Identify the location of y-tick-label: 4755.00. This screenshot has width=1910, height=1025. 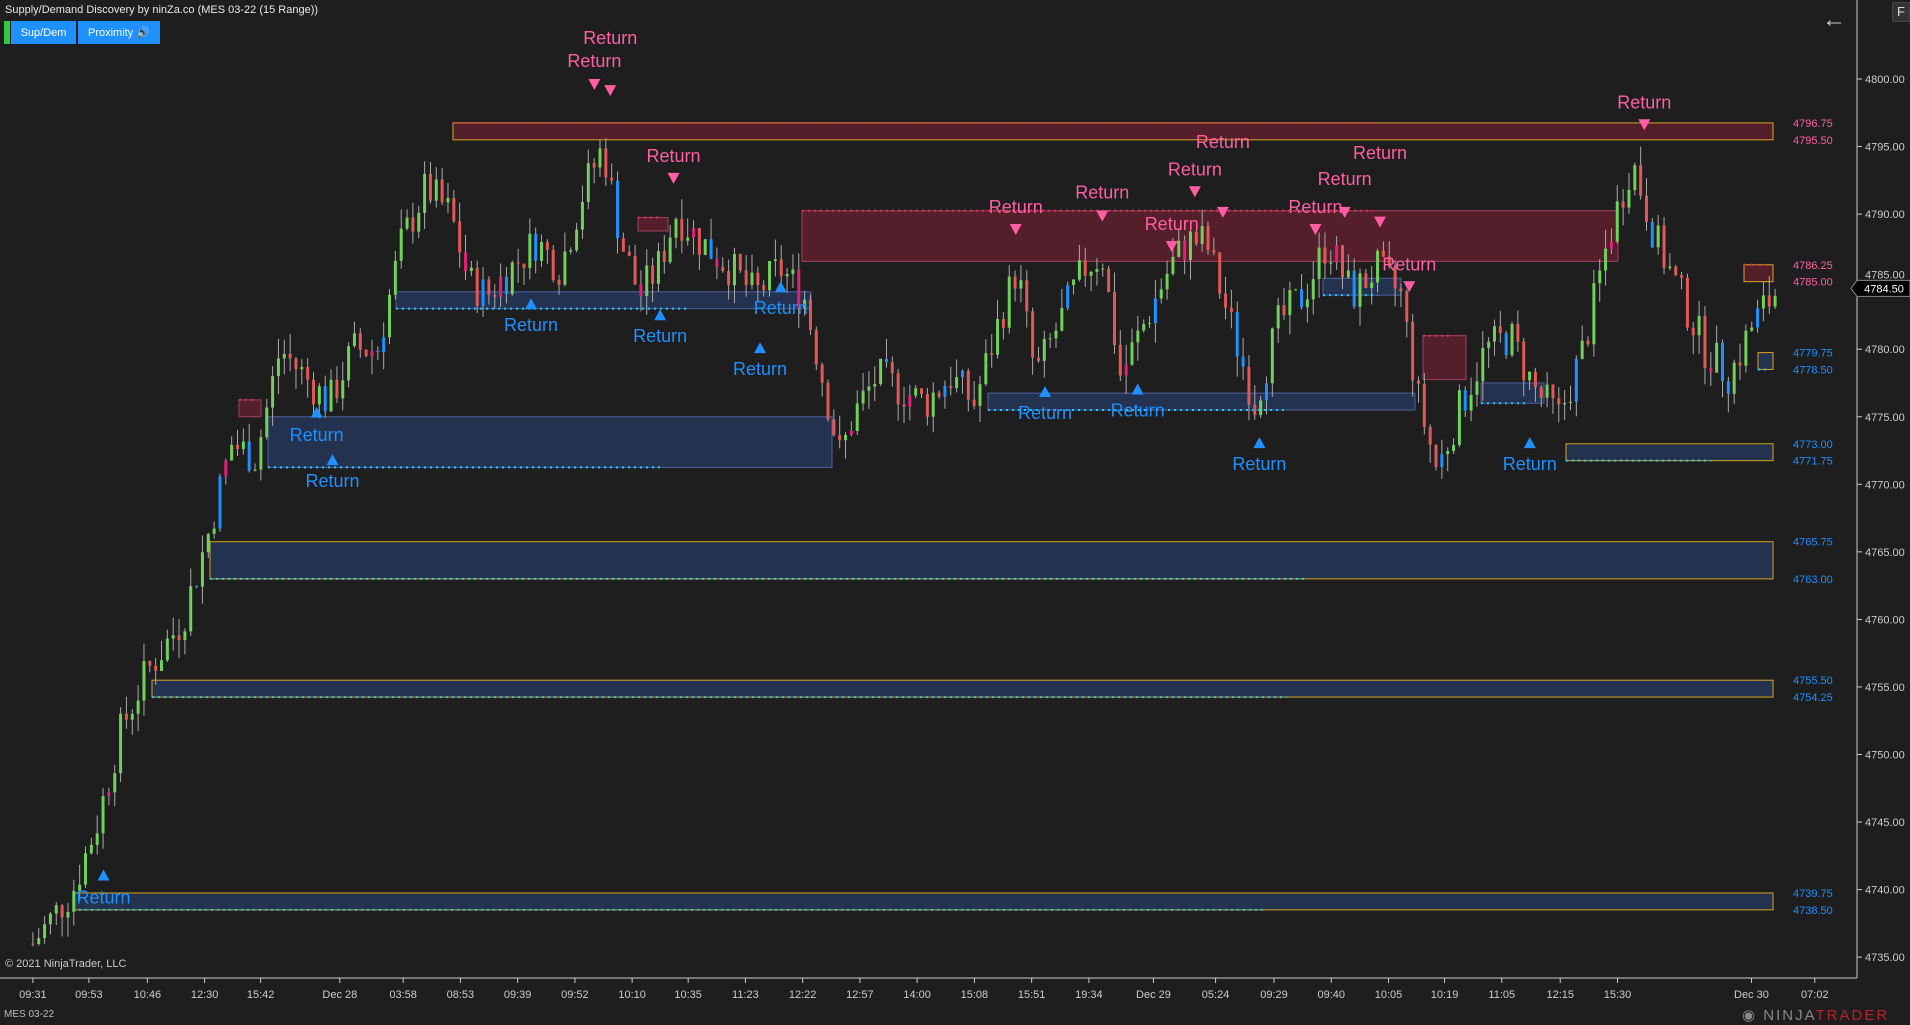
(1885, 688).